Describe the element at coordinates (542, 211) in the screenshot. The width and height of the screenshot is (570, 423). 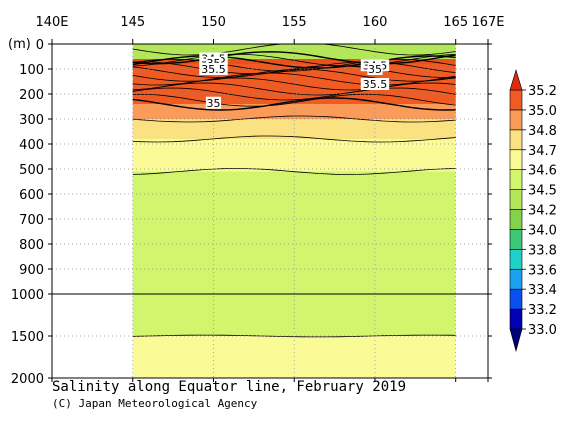
I see `colorbar-label: 34.2` at that location.